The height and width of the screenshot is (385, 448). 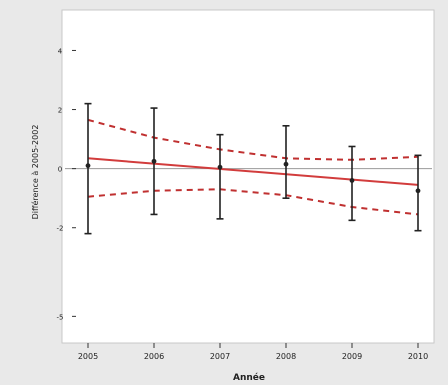 I want to click on data-point-2009, so click(x=352, y=180).